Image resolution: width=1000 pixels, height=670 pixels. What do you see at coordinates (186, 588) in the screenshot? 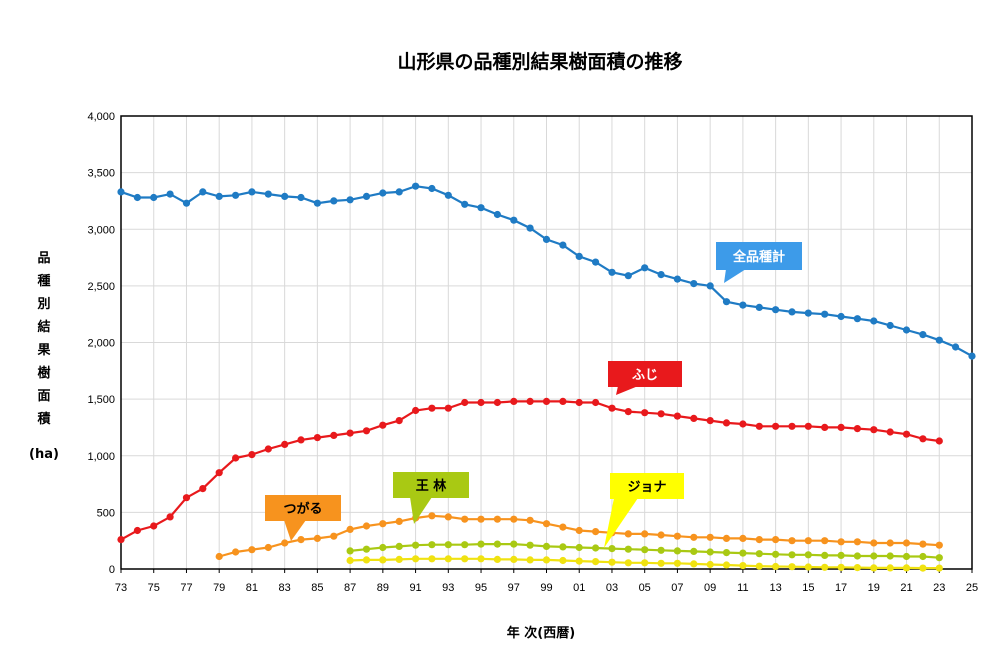
I see `x-tick-label: 77` at bounding box center [186, 588].